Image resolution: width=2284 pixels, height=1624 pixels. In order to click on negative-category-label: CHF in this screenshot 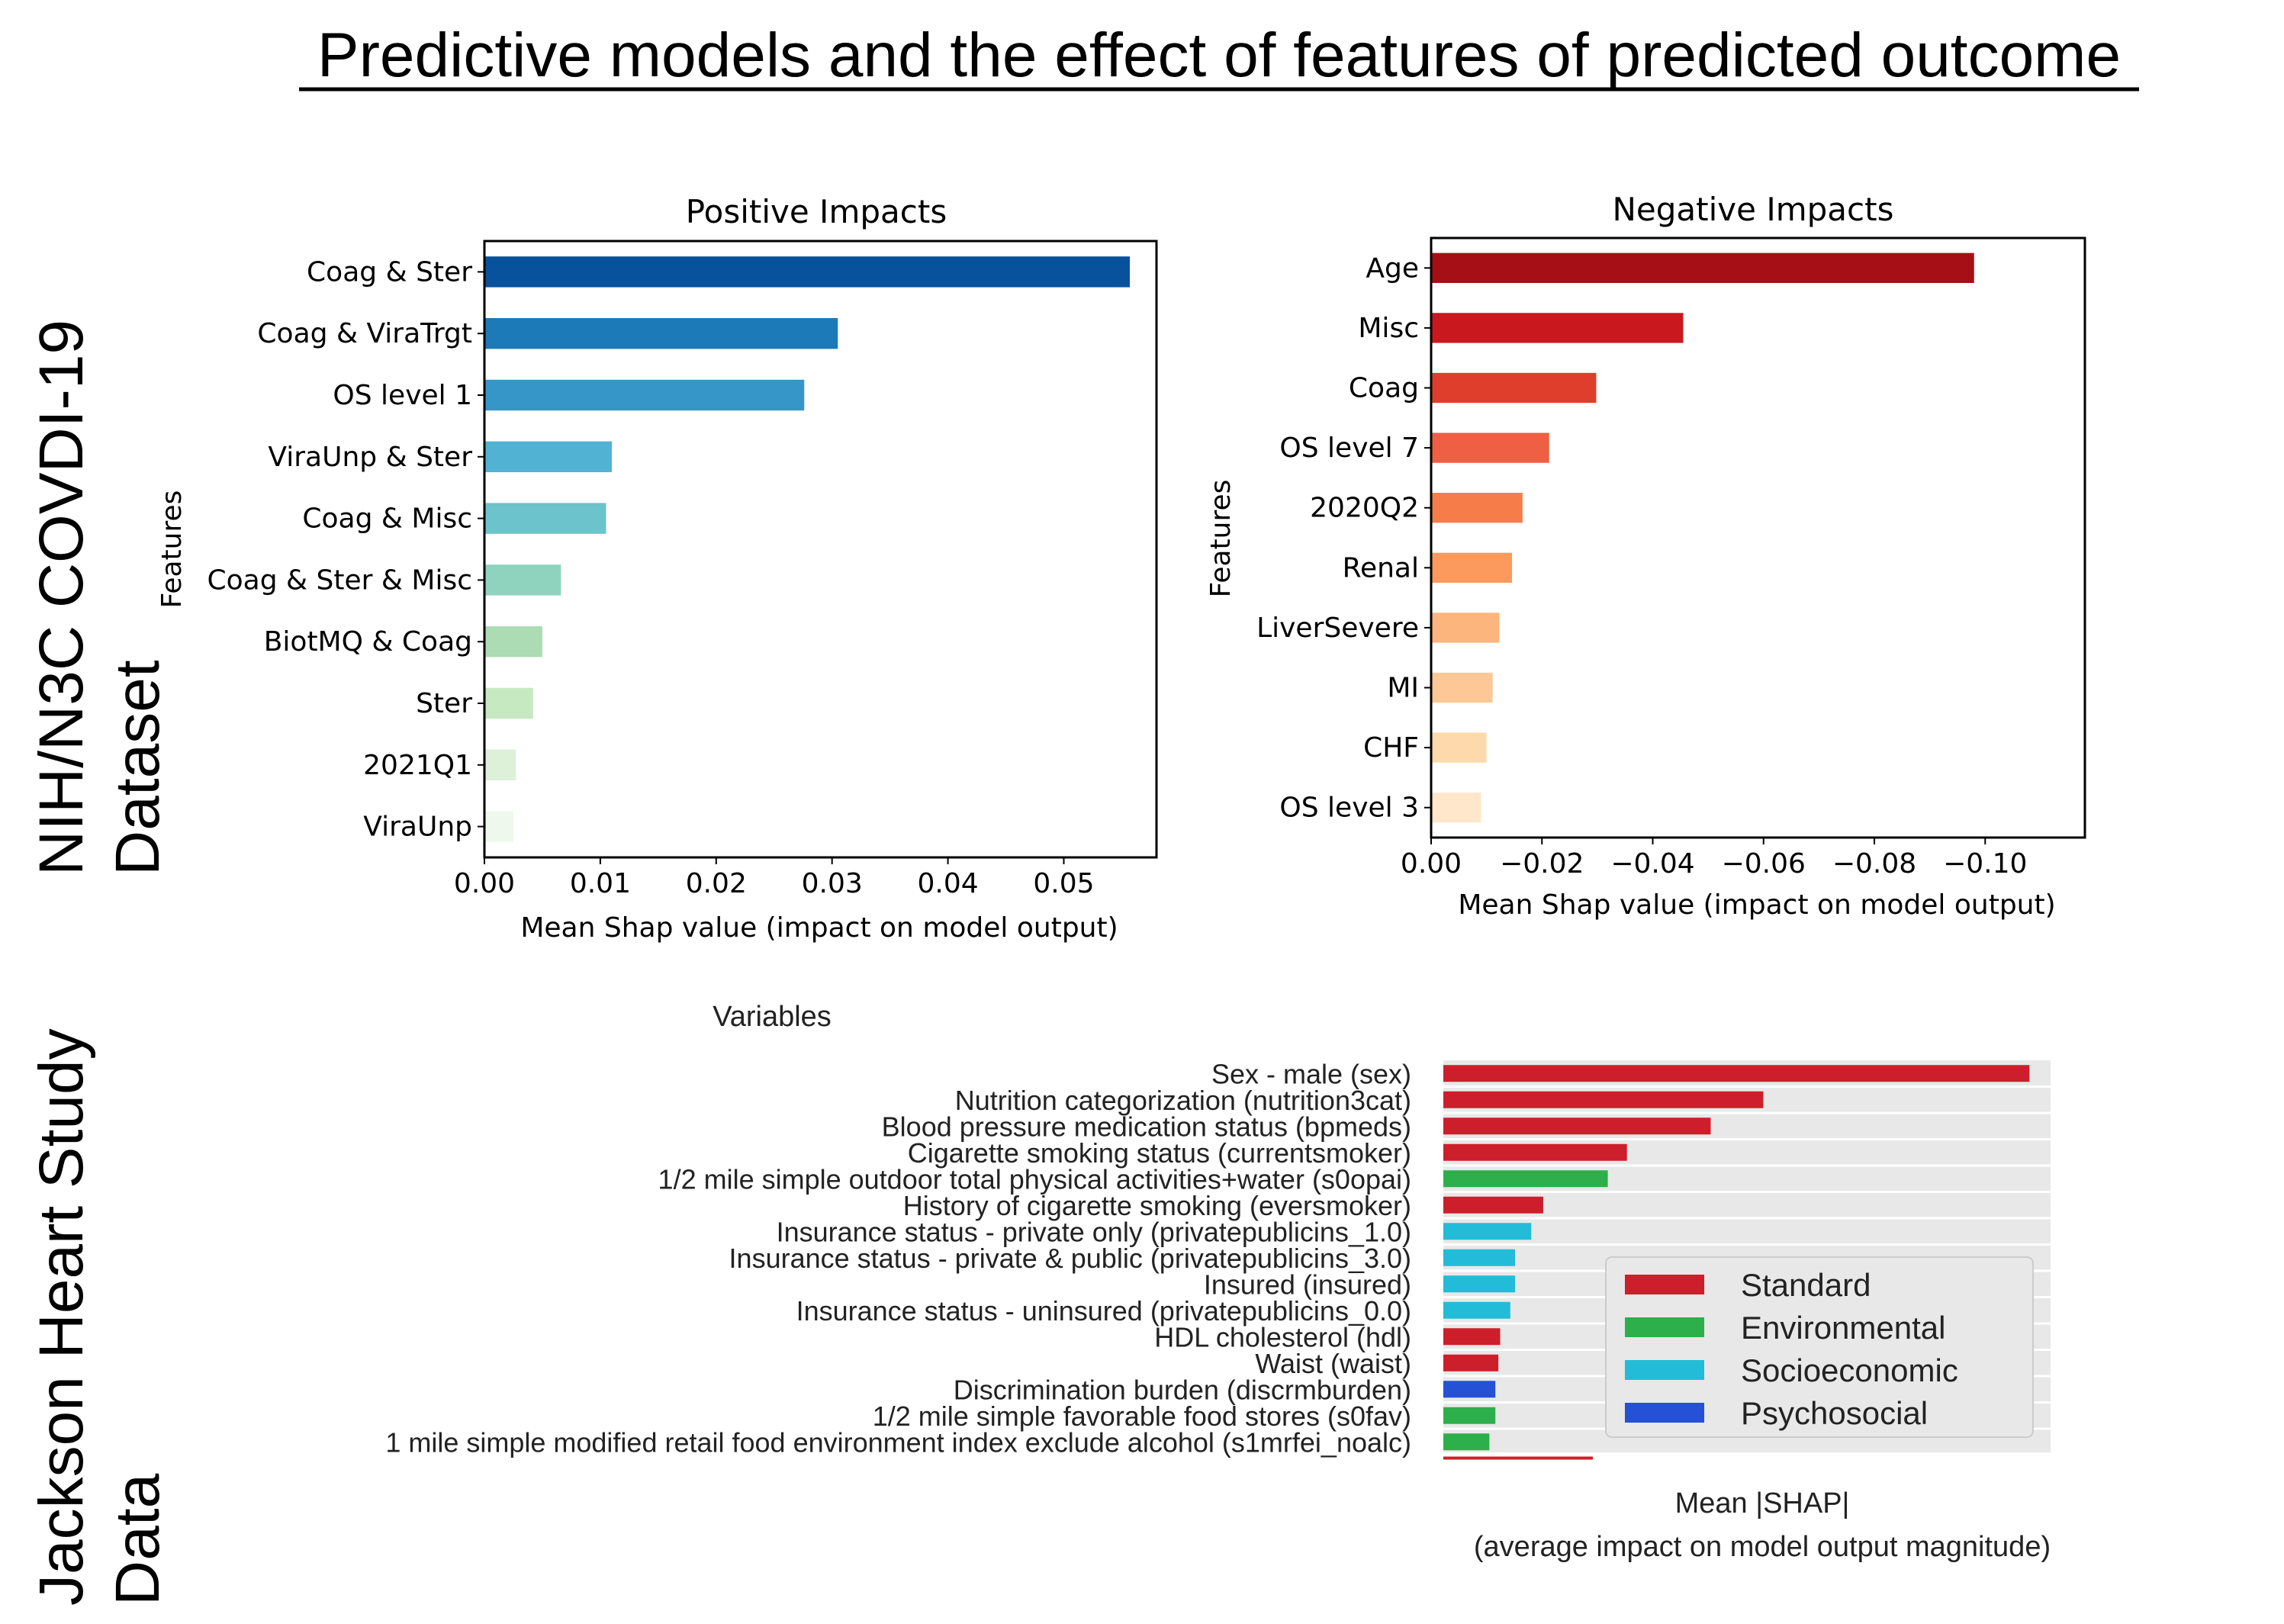, I will do `click(1391, 748)`.